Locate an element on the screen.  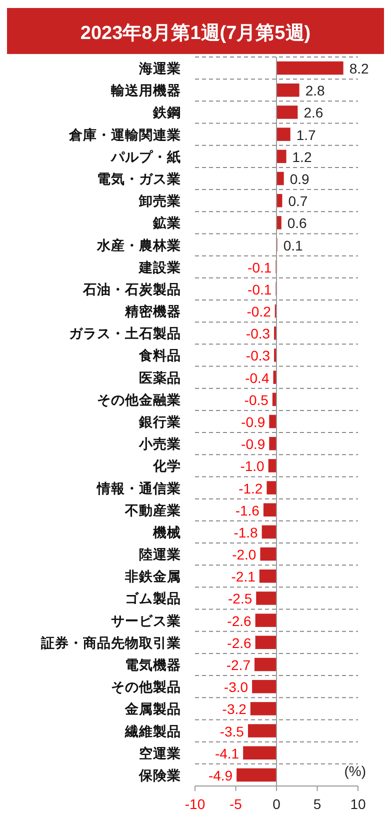
x-tick-label: 10 is located at coordinates (358, 804).